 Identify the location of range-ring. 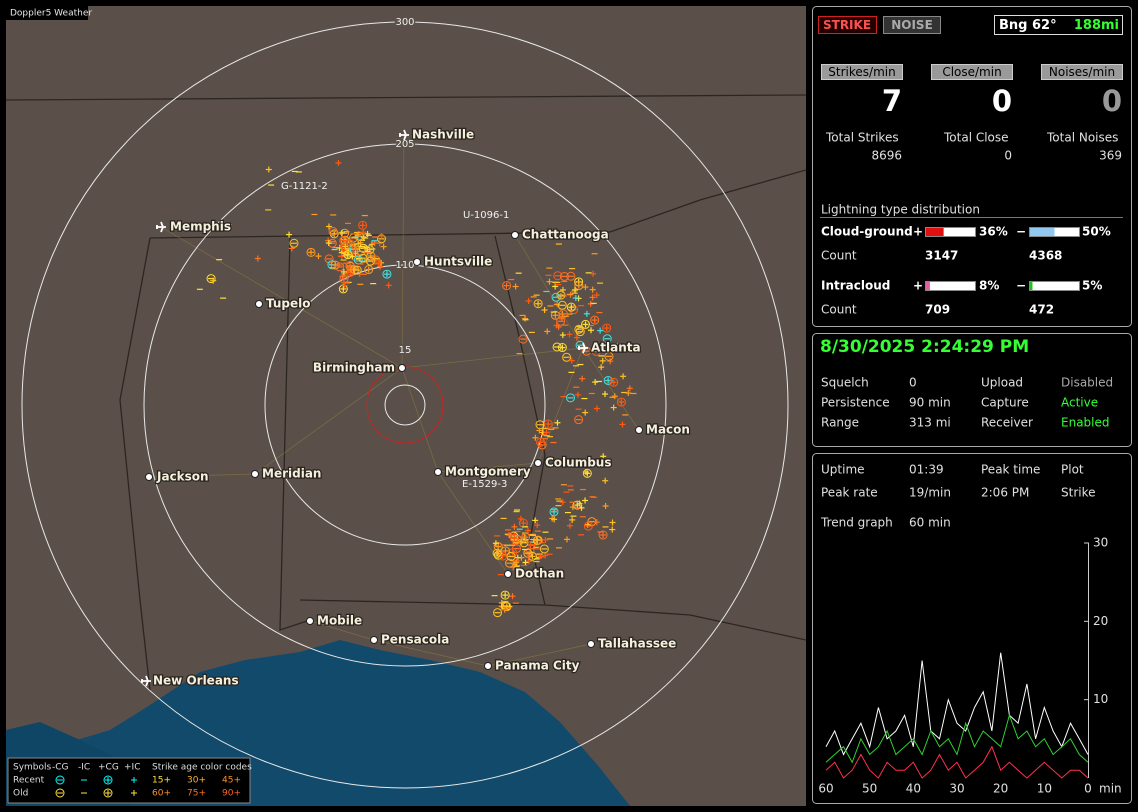
(405, 405).